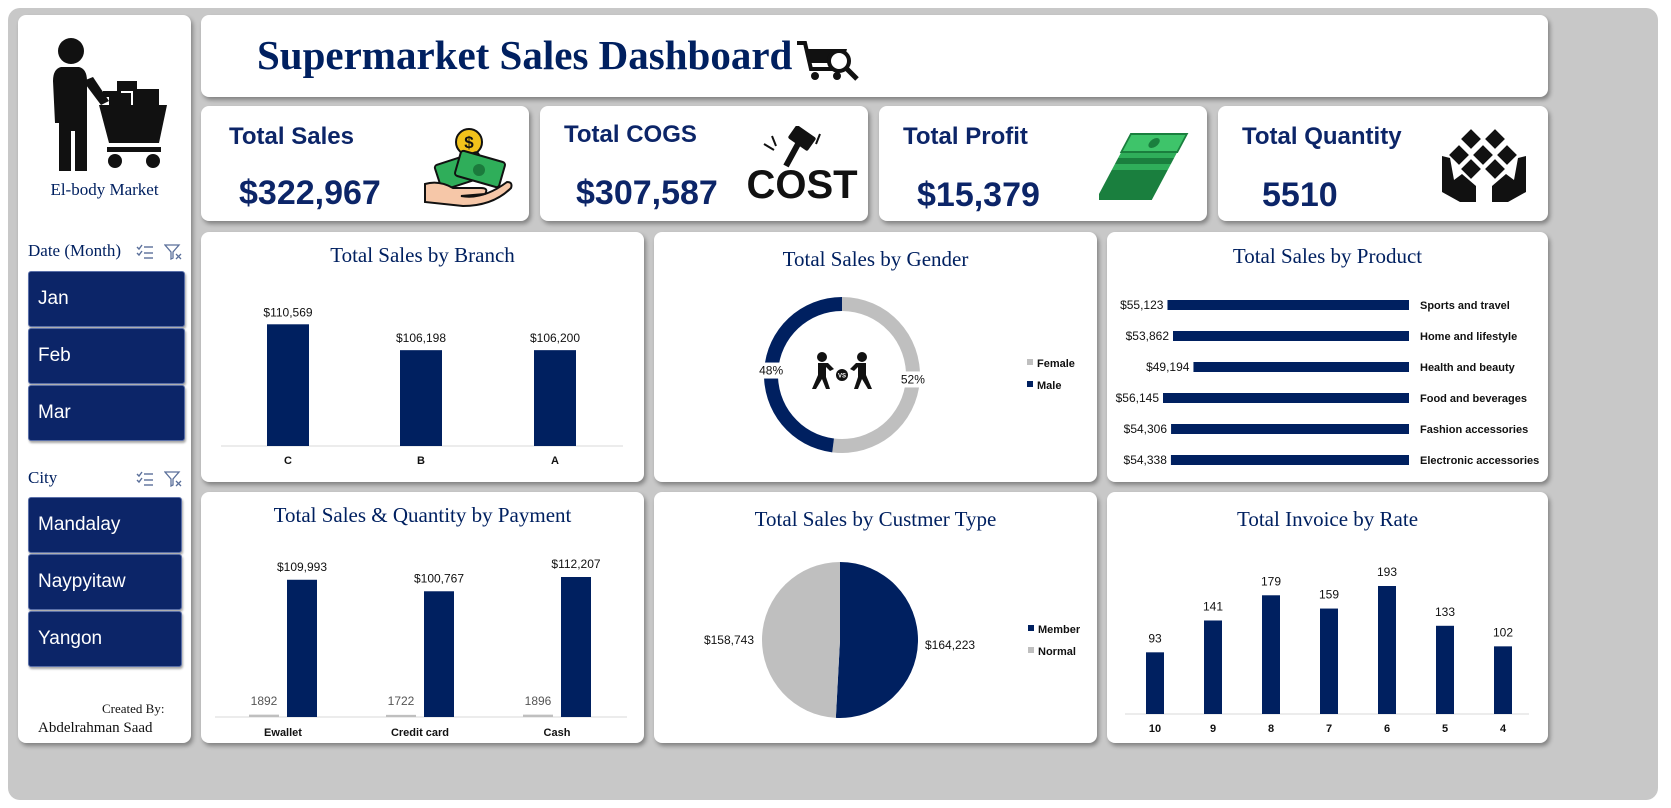 Image resolution: width=1671 pixels, height=808 pixels. I want to click on slicer-item-jan: Jan, so click(106, 299).